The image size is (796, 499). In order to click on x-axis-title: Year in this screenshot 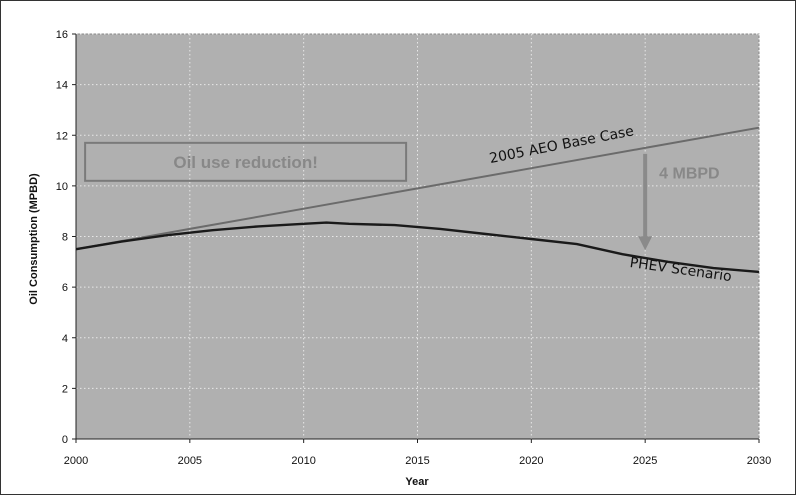, I will do `click(417, 482)`.